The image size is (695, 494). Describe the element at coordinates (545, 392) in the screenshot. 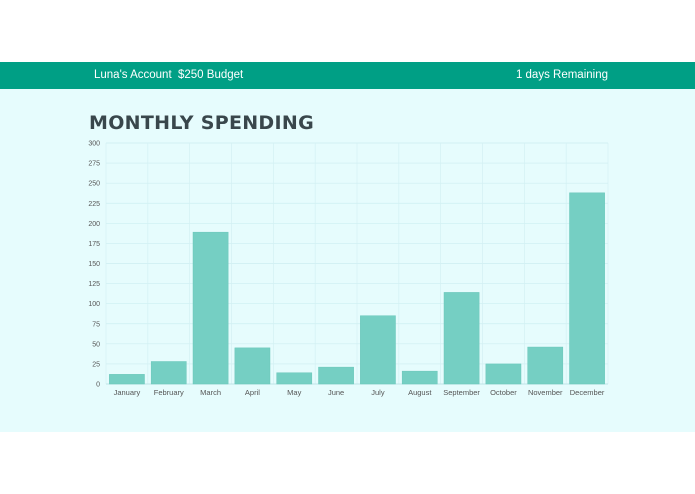

I see `x-tick-label: November` at that location.